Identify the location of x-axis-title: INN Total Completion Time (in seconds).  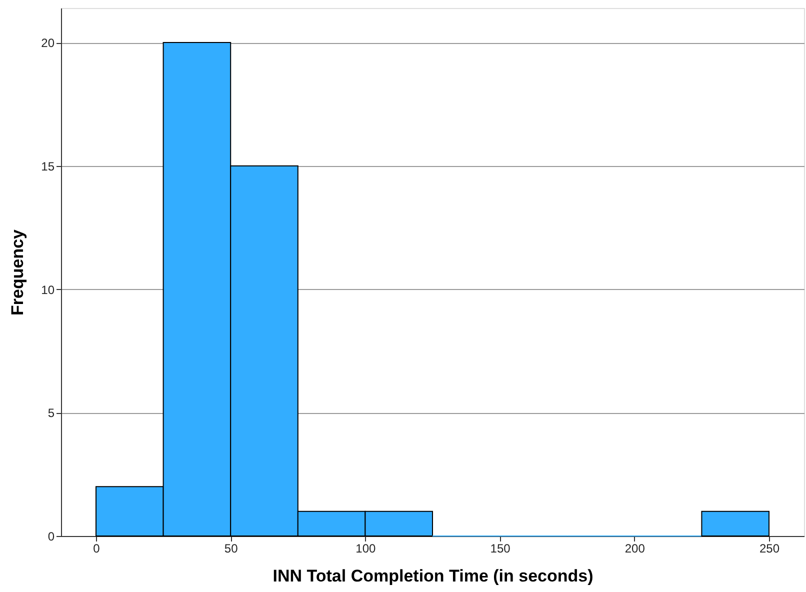
(433, 576).